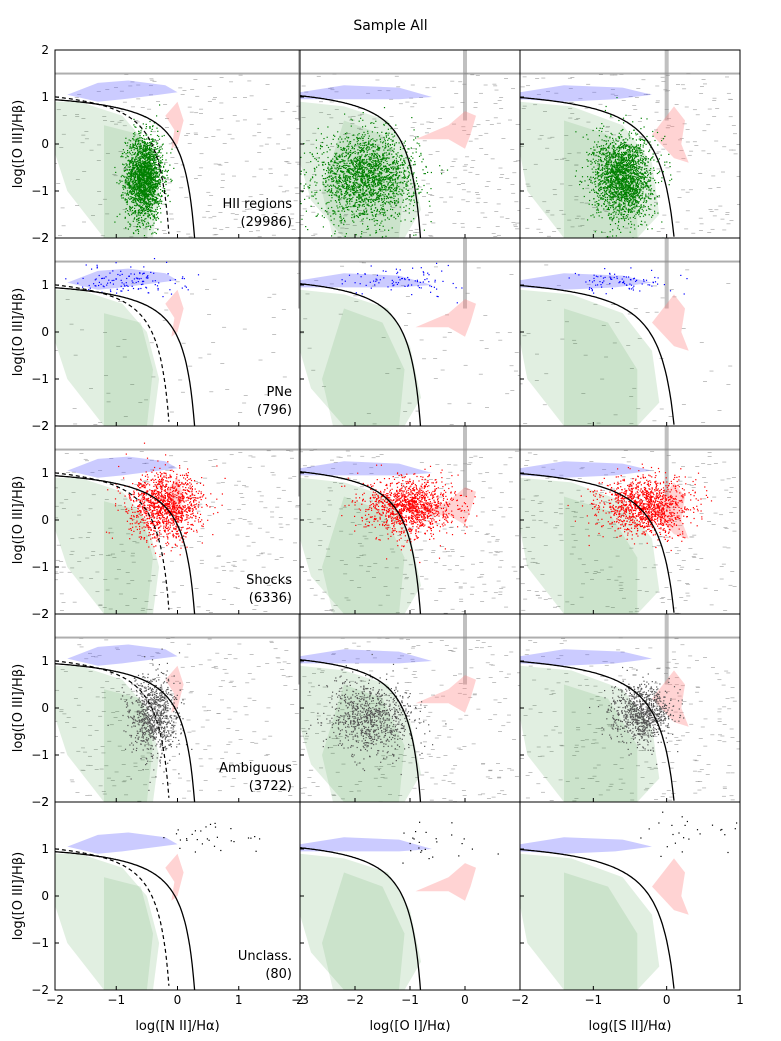 The width and height of the screenshot is (781, 1041). Describe the element at coordinates (258, 204) in the screenshot. I see `class-label: HII regions` at that location.